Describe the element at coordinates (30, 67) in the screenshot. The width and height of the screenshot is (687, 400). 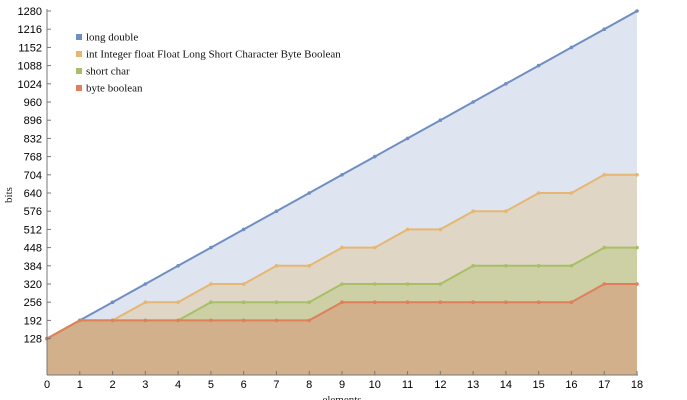
I see `y-tick-label: 1088` at that location.